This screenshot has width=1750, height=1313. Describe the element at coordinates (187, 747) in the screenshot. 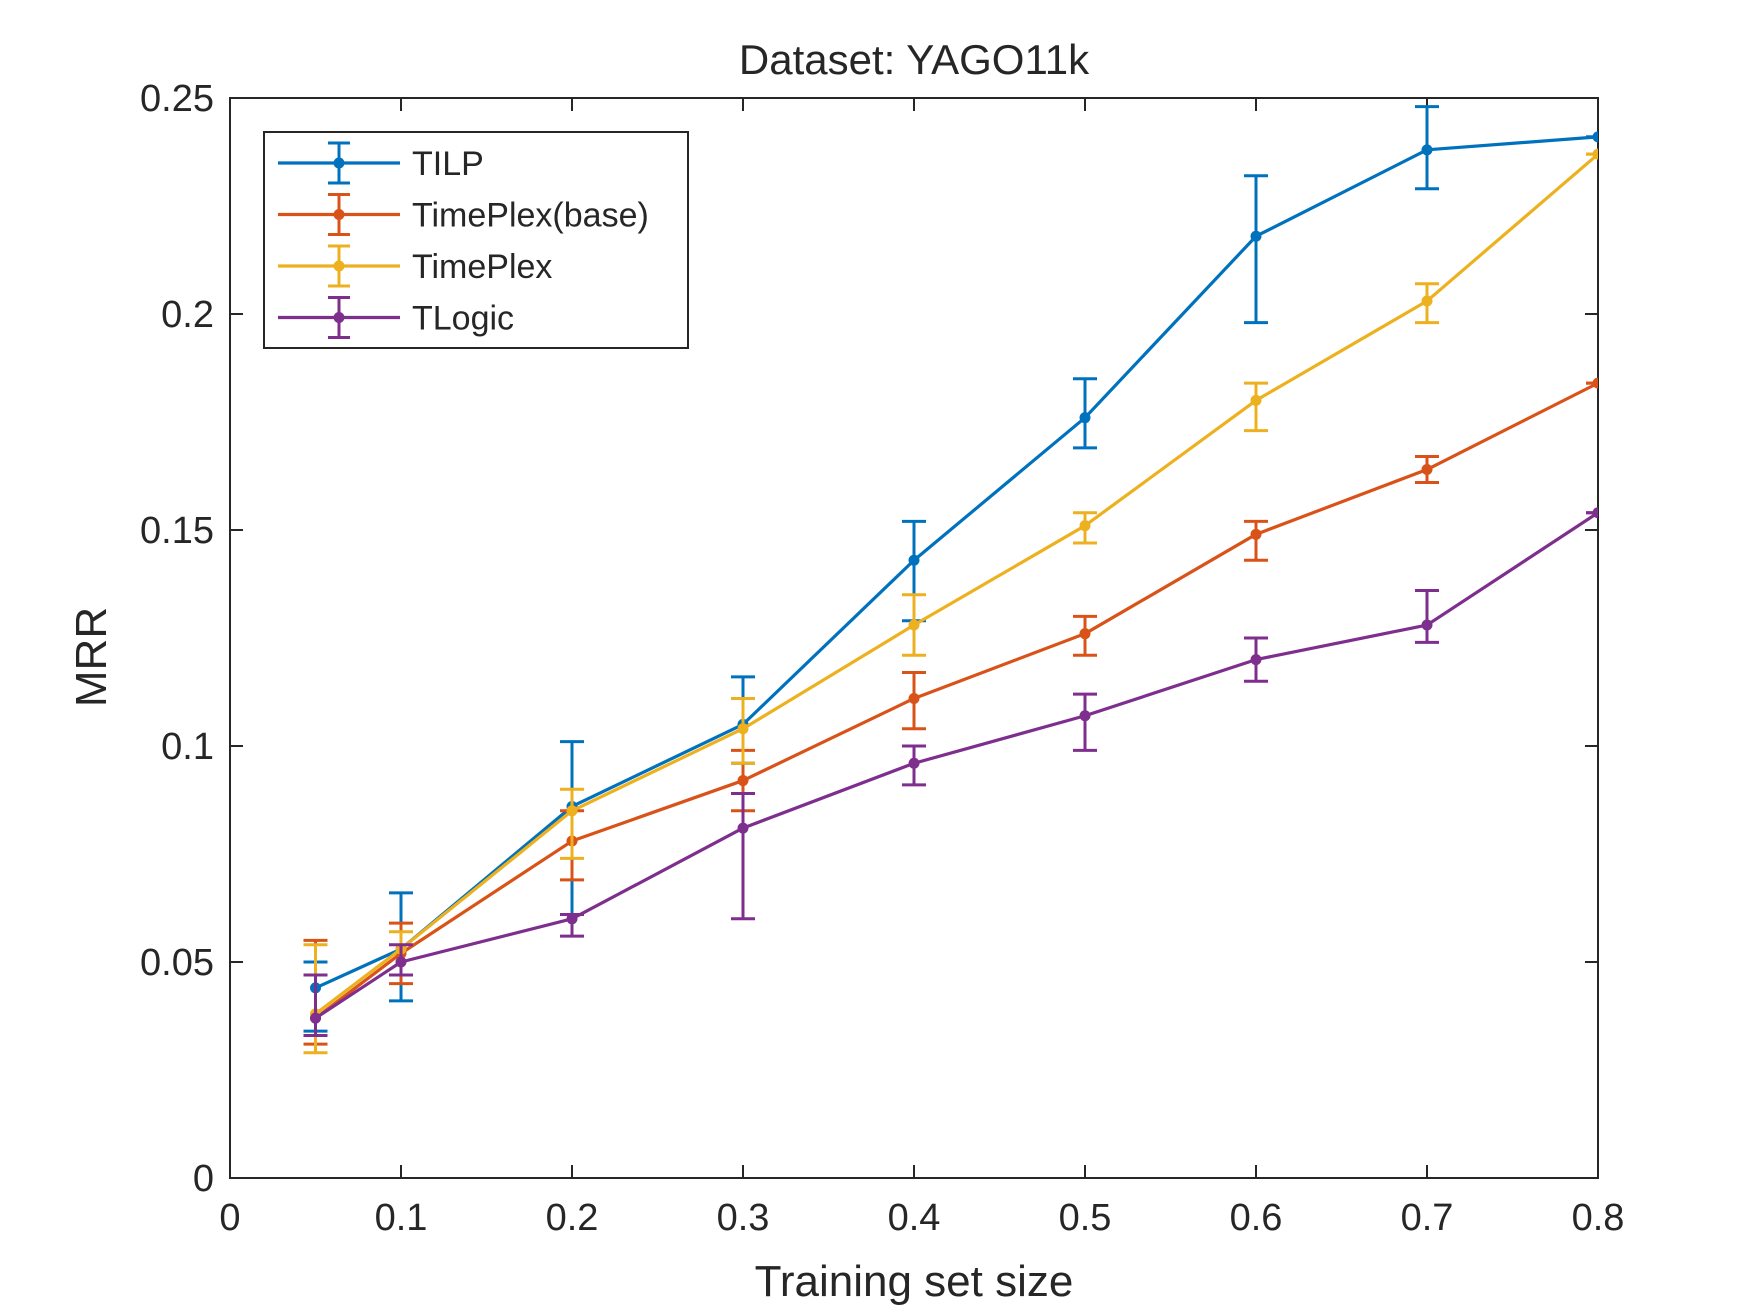

I see `y-tick-label: 0.1` at that location.